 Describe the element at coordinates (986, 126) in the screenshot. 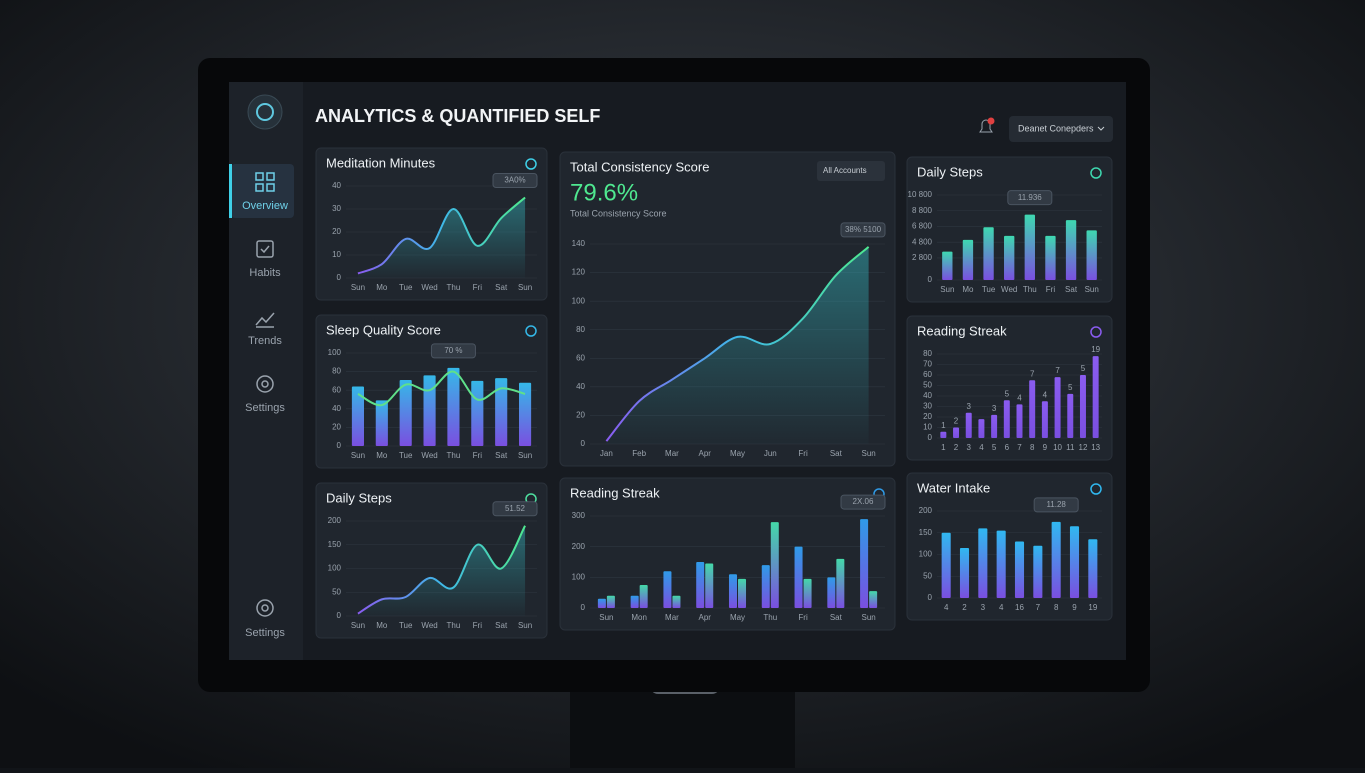

I see `bell-icon` at that location.